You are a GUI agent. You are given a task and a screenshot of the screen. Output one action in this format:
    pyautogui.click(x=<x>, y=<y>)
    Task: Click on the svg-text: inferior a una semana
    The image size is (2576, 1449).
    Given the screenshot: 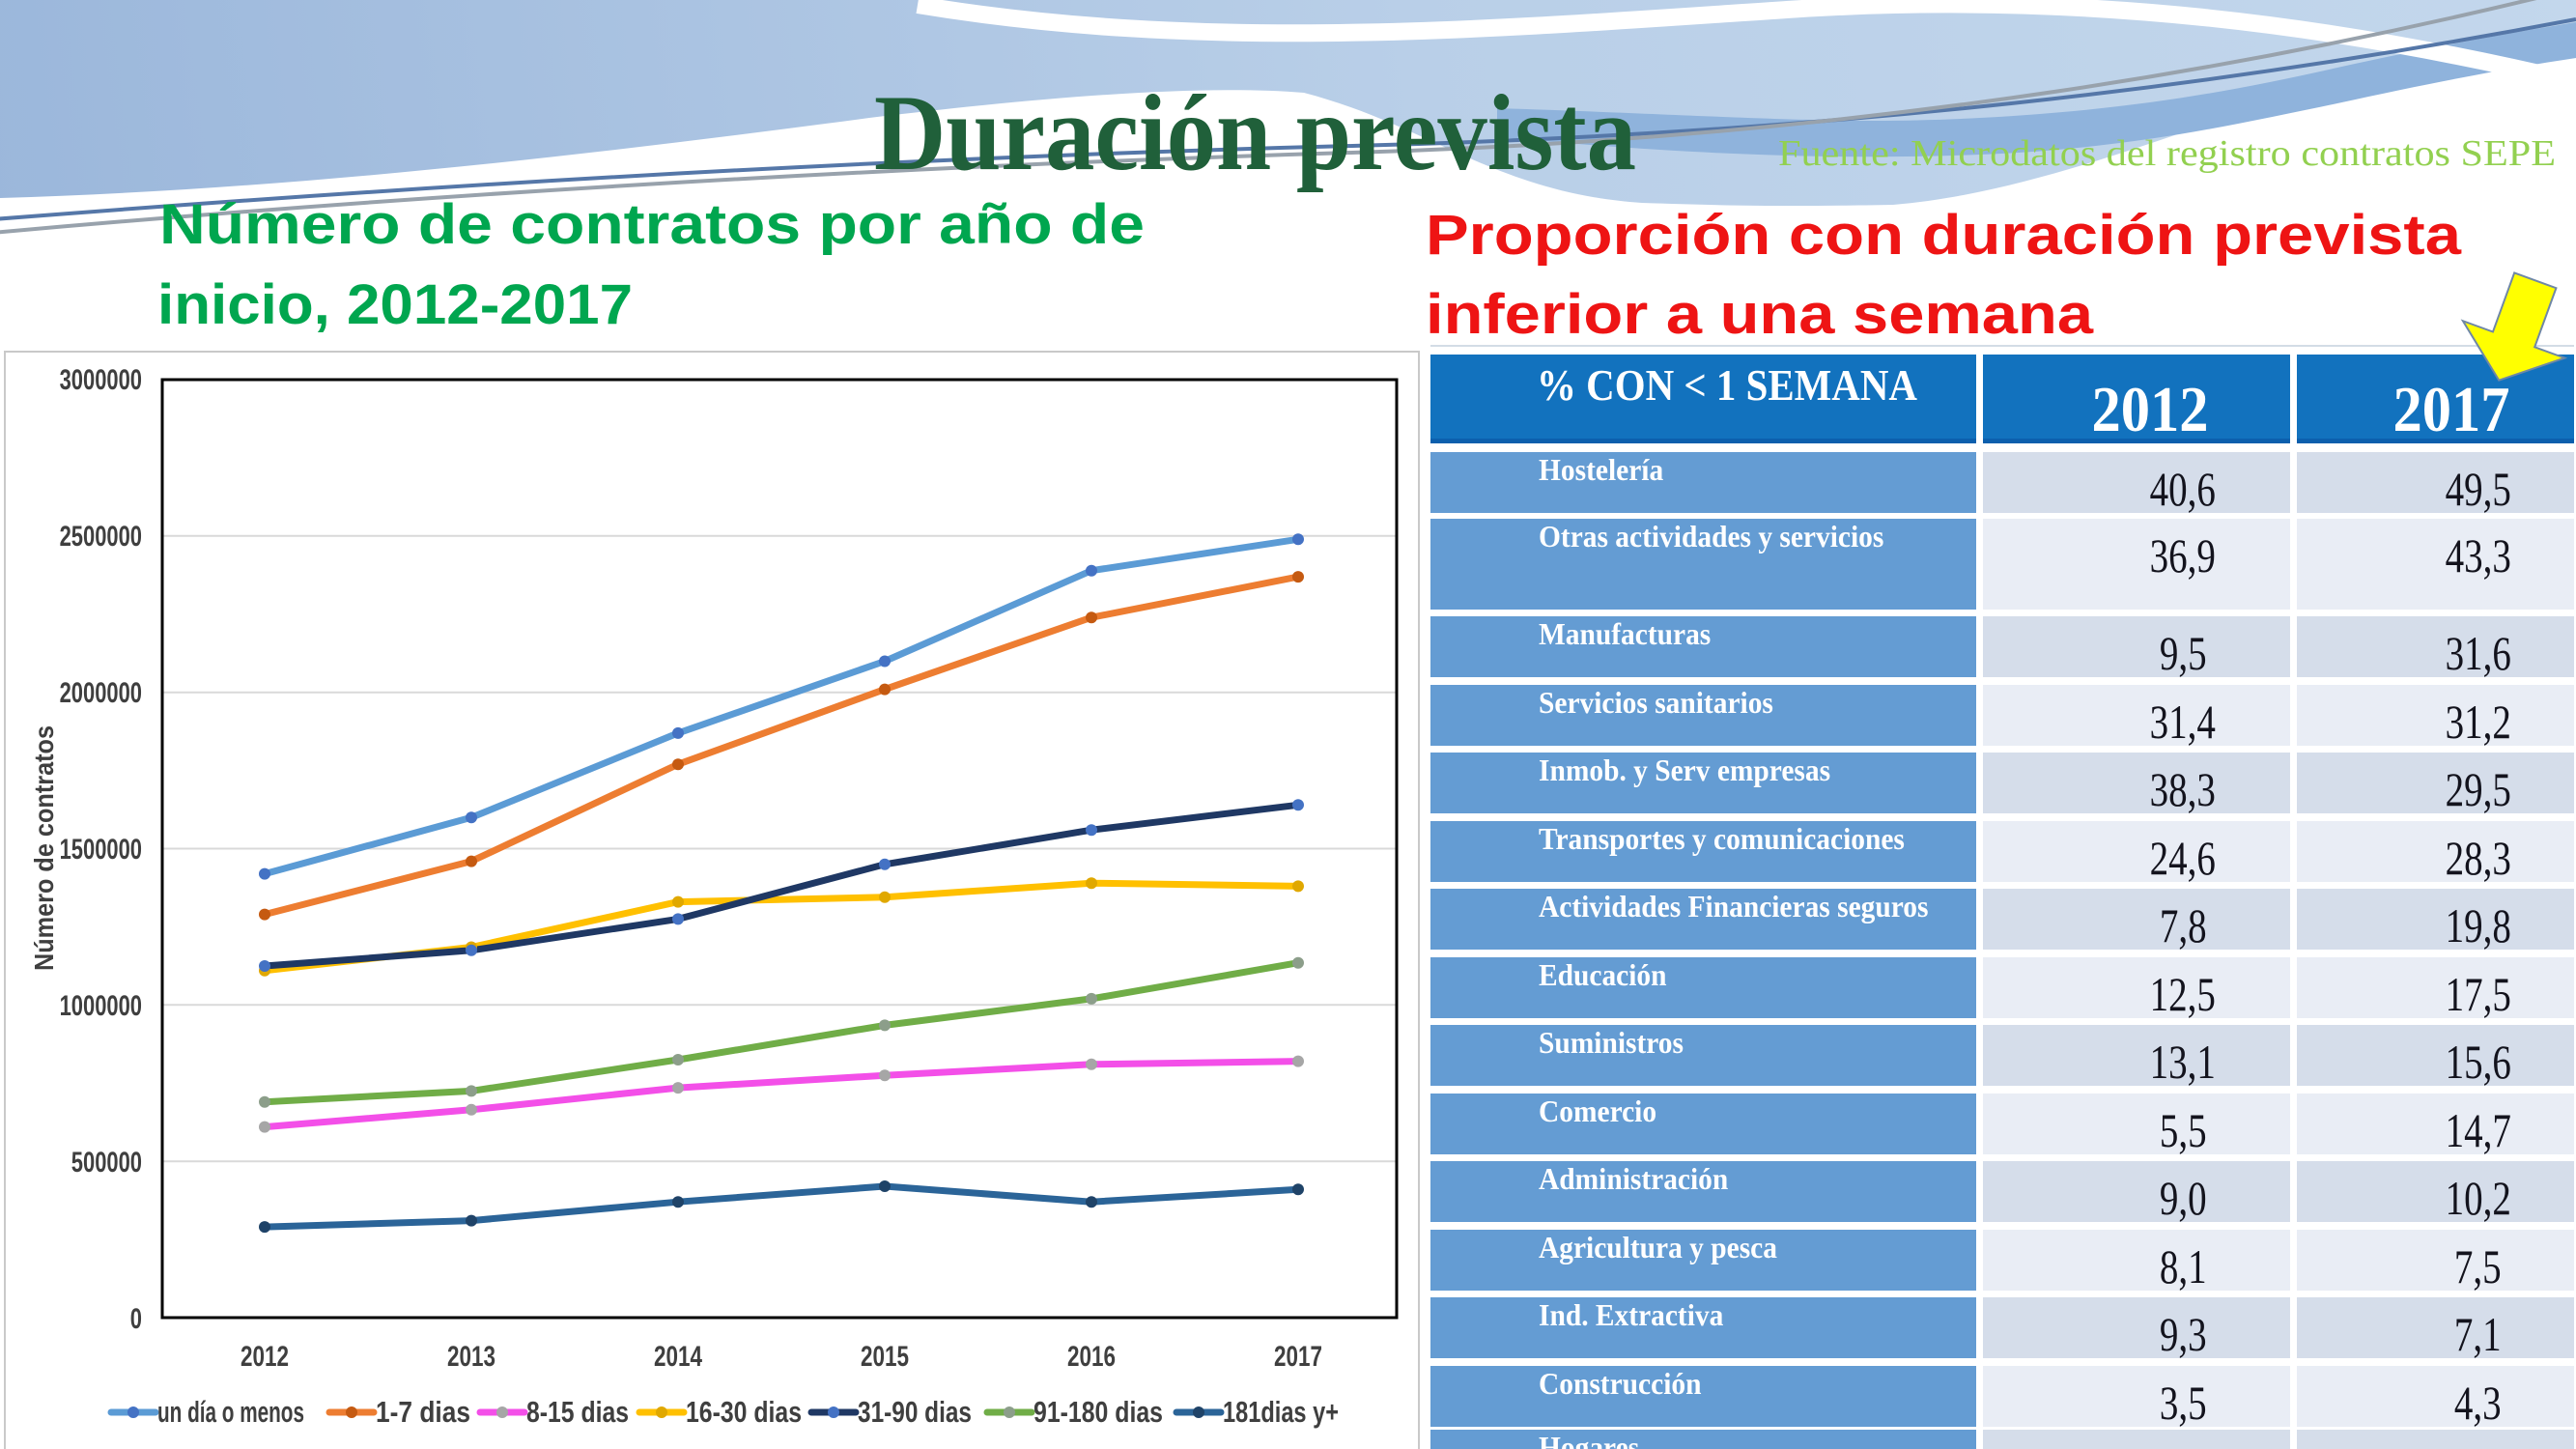 What is the action you would take?
    pyautogui.click(x=1760, y=314)
    